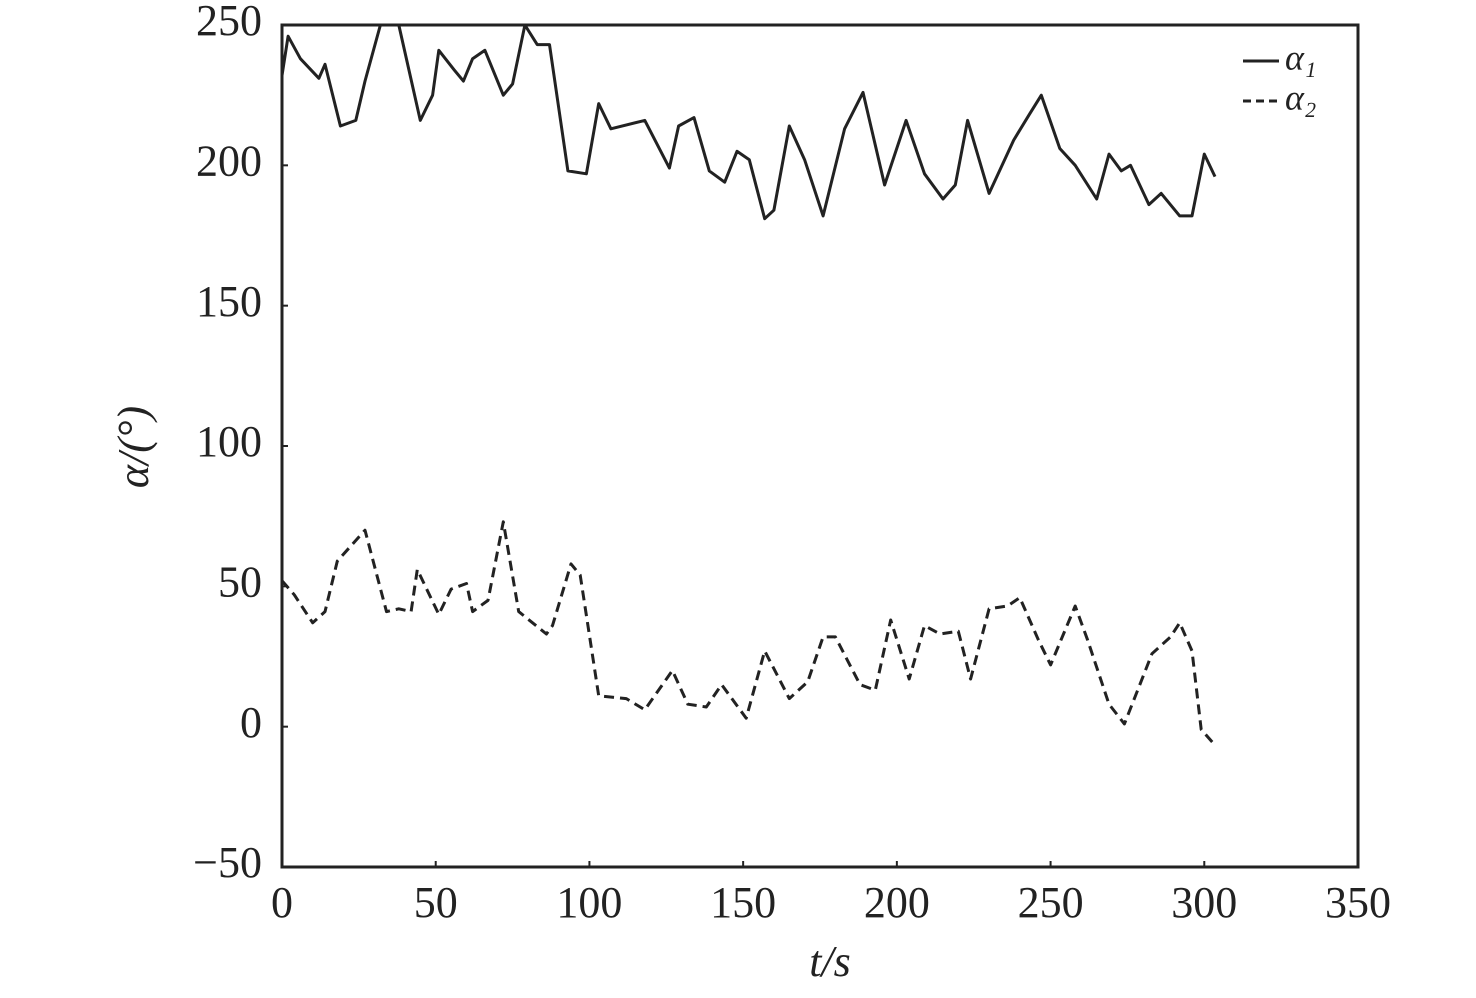  What do you see at coordinates (227, 862) in the screenshot?
I see `y-tick-label: −50` at bounding box center [227, 862].